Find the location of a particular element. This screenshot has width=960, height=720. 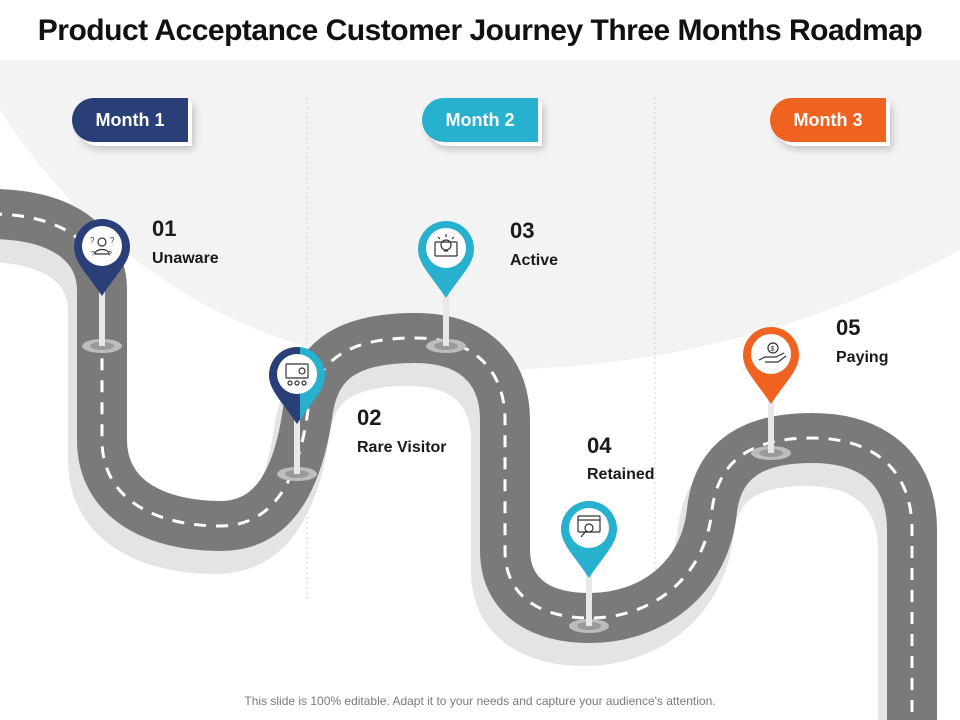

confused-person-icon: ? ? ? ? is located at coordinates (102, 247).